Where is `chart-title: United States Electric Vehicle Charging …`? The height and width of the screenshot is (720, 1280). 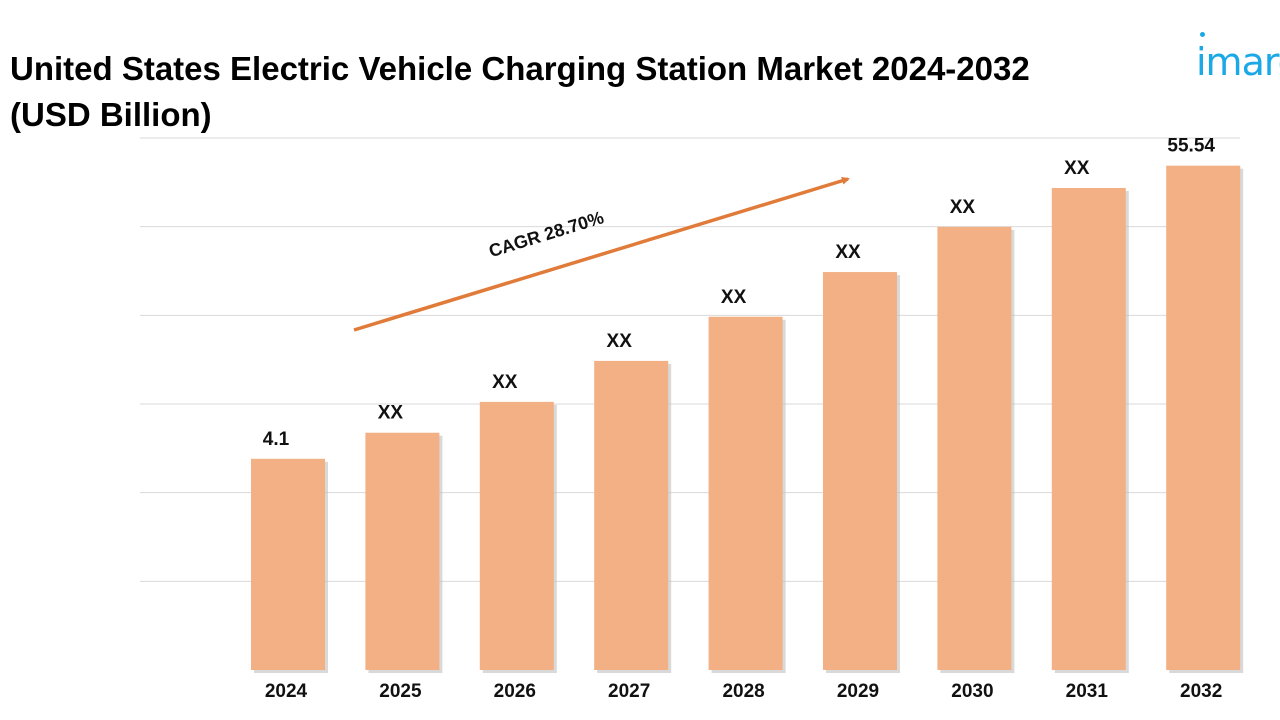 chart-title: United States Electric Vehicle Charging … is located at coordinates (600, 92).